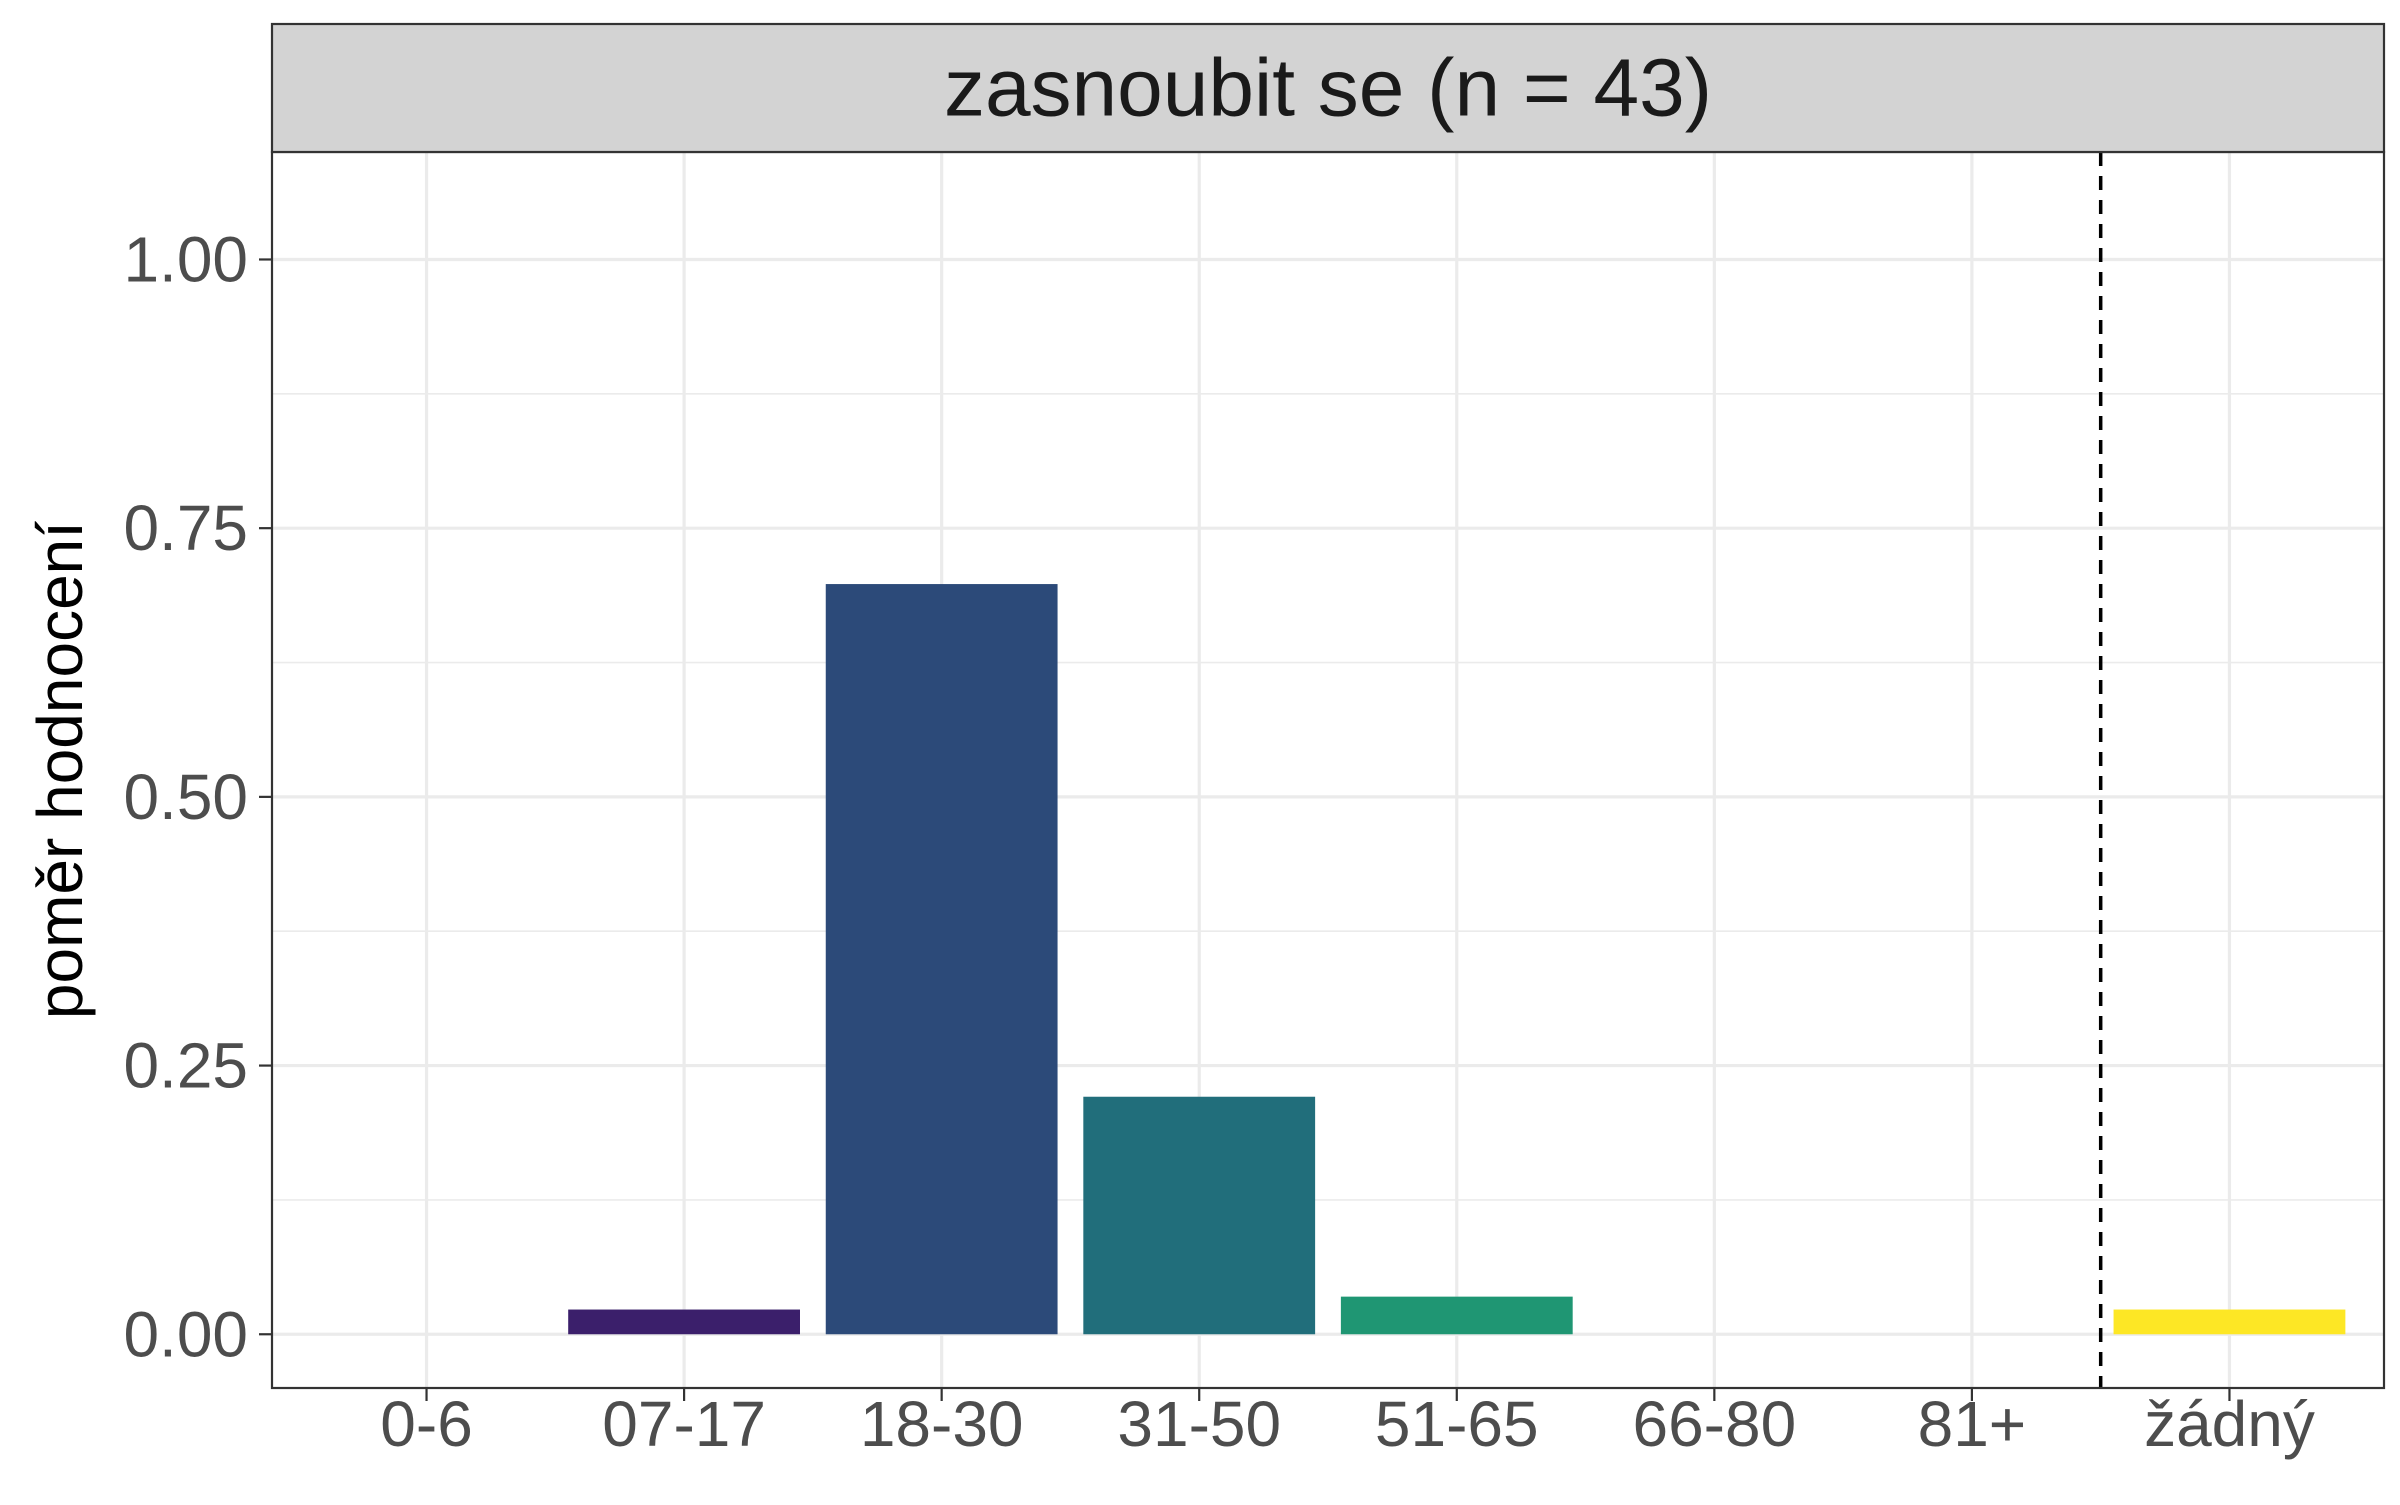  I want to click on x-tick-label: 81+, so click(1972, 1424).